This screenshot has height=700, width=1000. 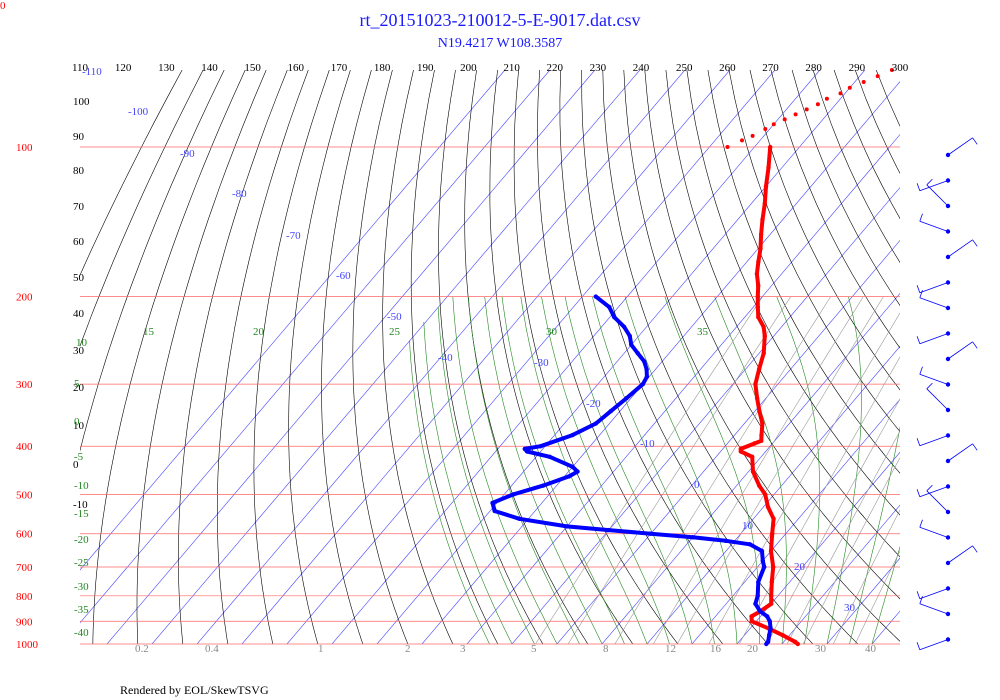 What do you see at coordinates (24, 597) in the screenshot?
I see `pressure-label: 800` at bounding box center [24, 597].